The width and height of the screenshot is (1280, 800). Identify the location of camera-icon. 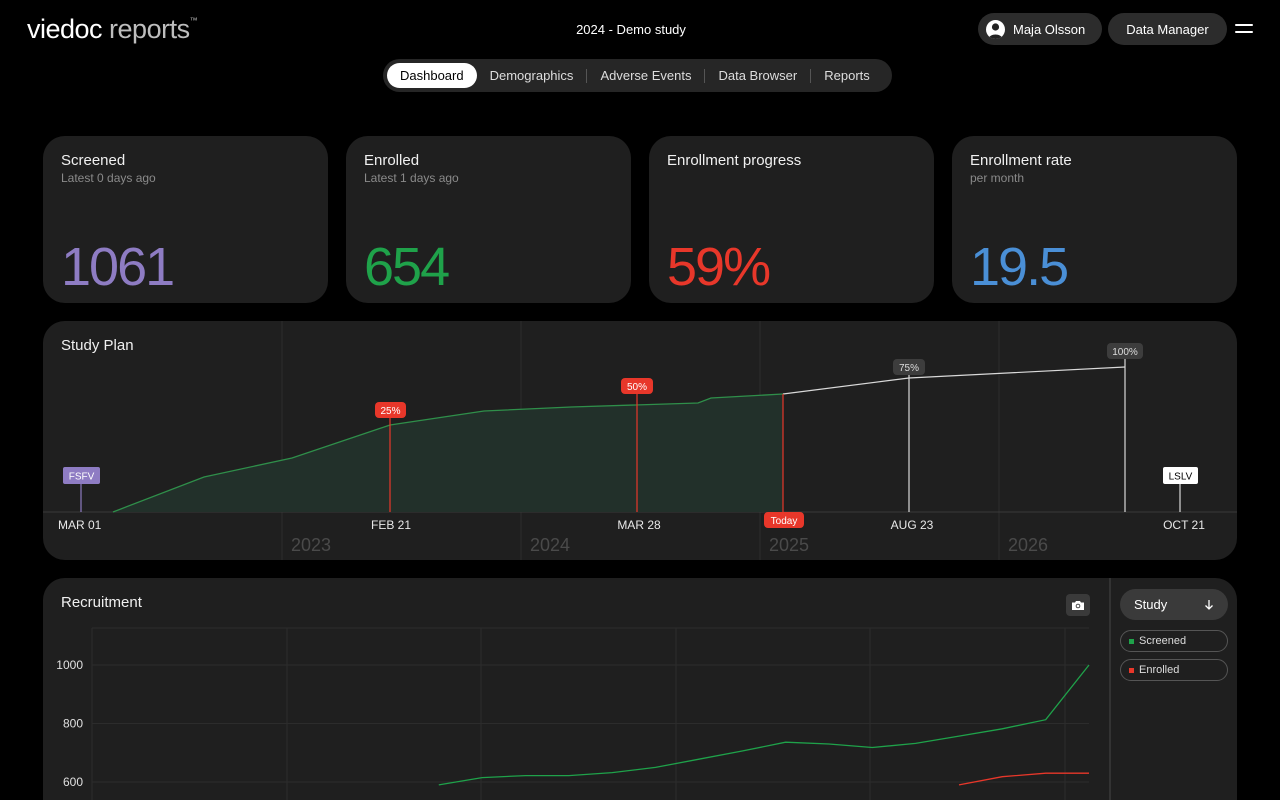
(1078, 605).